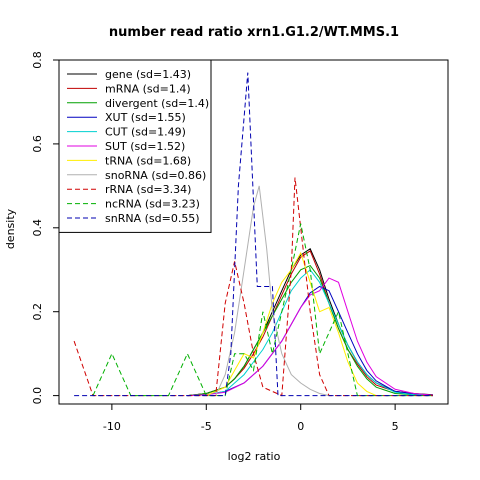 This screenshot has width=480, height=480. Describe the element at coordinates (37, 312) in the screenshot. I see `y-tick-label: 0.2` at that location.